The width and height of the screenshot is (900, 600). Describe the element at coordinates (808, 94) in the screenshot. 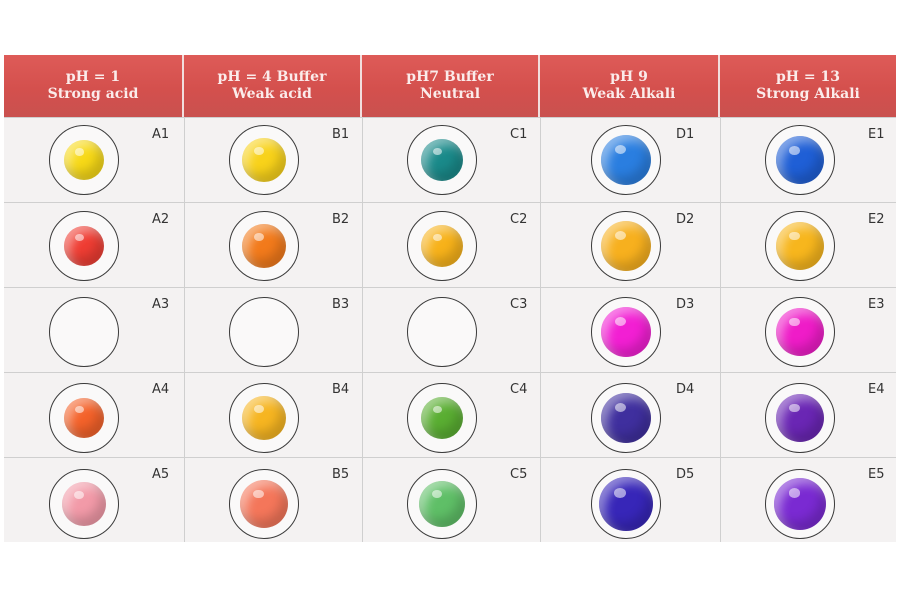

I see `column-header-type-label: Strong Alkali` at that location.